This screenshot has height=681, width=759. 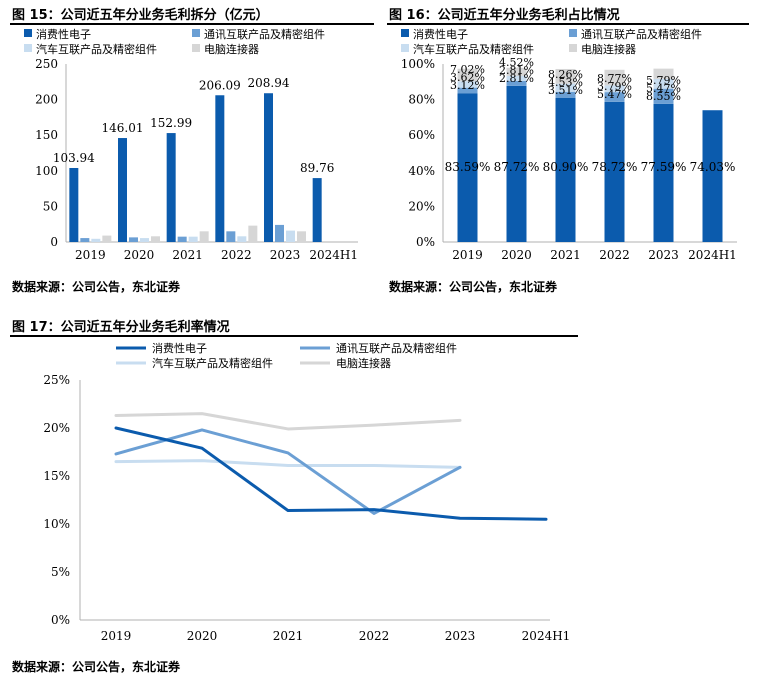 What do you see at coordinates (294, 336) in the screenshot?
I see `fig17-title-rule` at bounding box center [294, 336].